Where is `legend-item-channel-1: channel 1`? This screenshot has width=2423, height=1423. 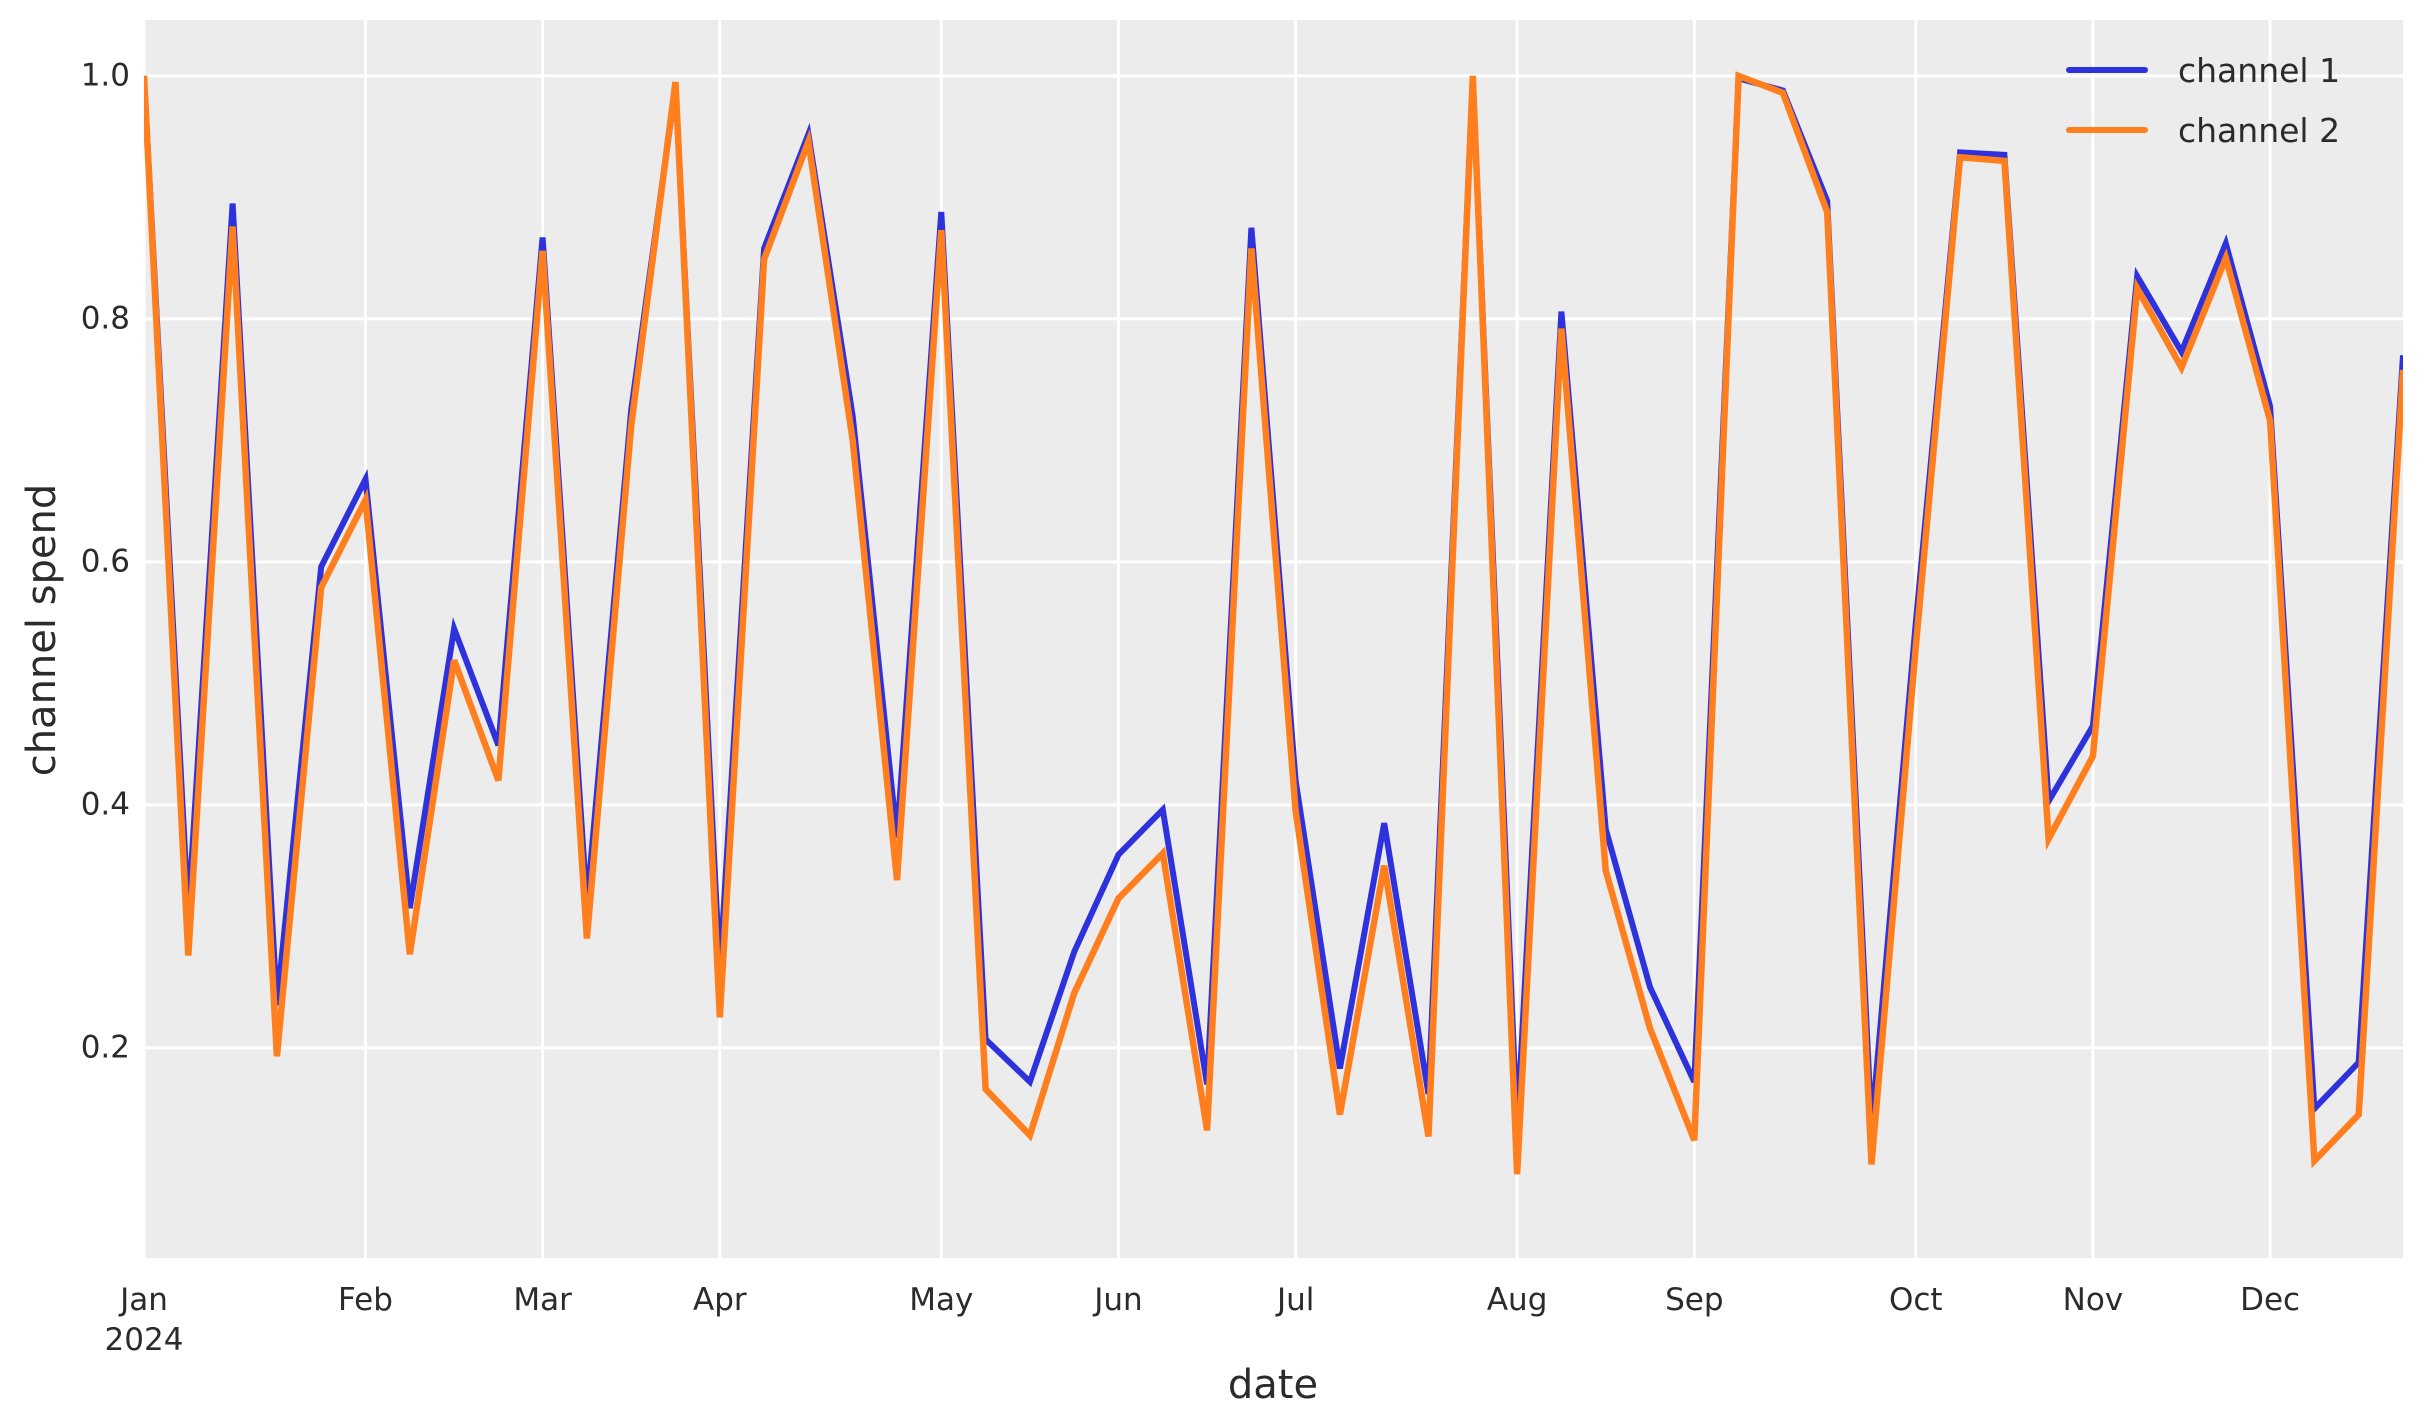
legend-item-channel-1: channel 1 is located at coordinates (2203, 70).